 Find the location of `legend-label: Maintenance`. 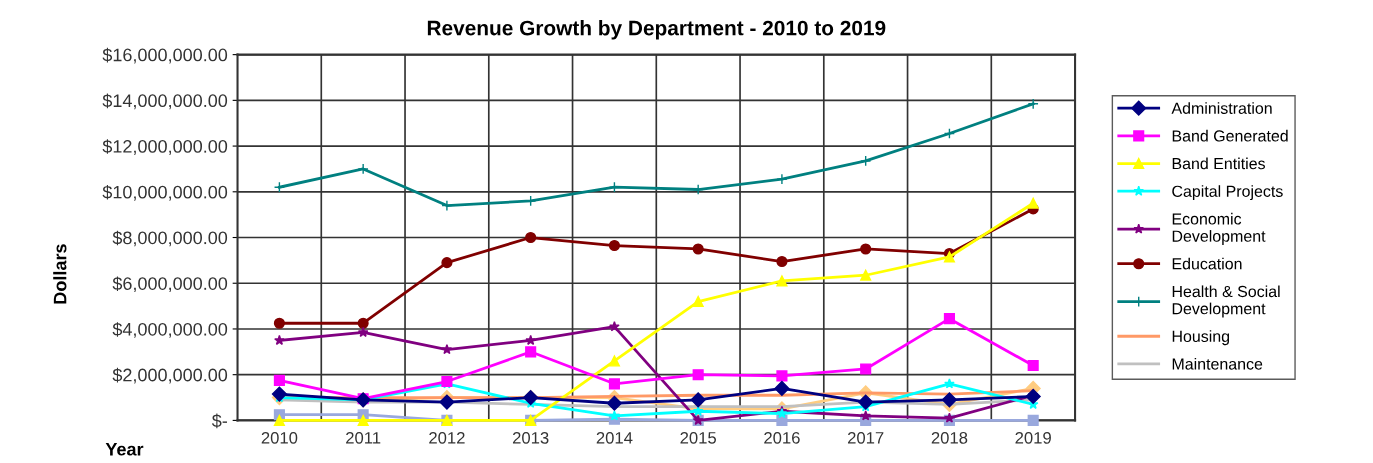

legend-label: Maintenance is located at coordinates (1217, 363).